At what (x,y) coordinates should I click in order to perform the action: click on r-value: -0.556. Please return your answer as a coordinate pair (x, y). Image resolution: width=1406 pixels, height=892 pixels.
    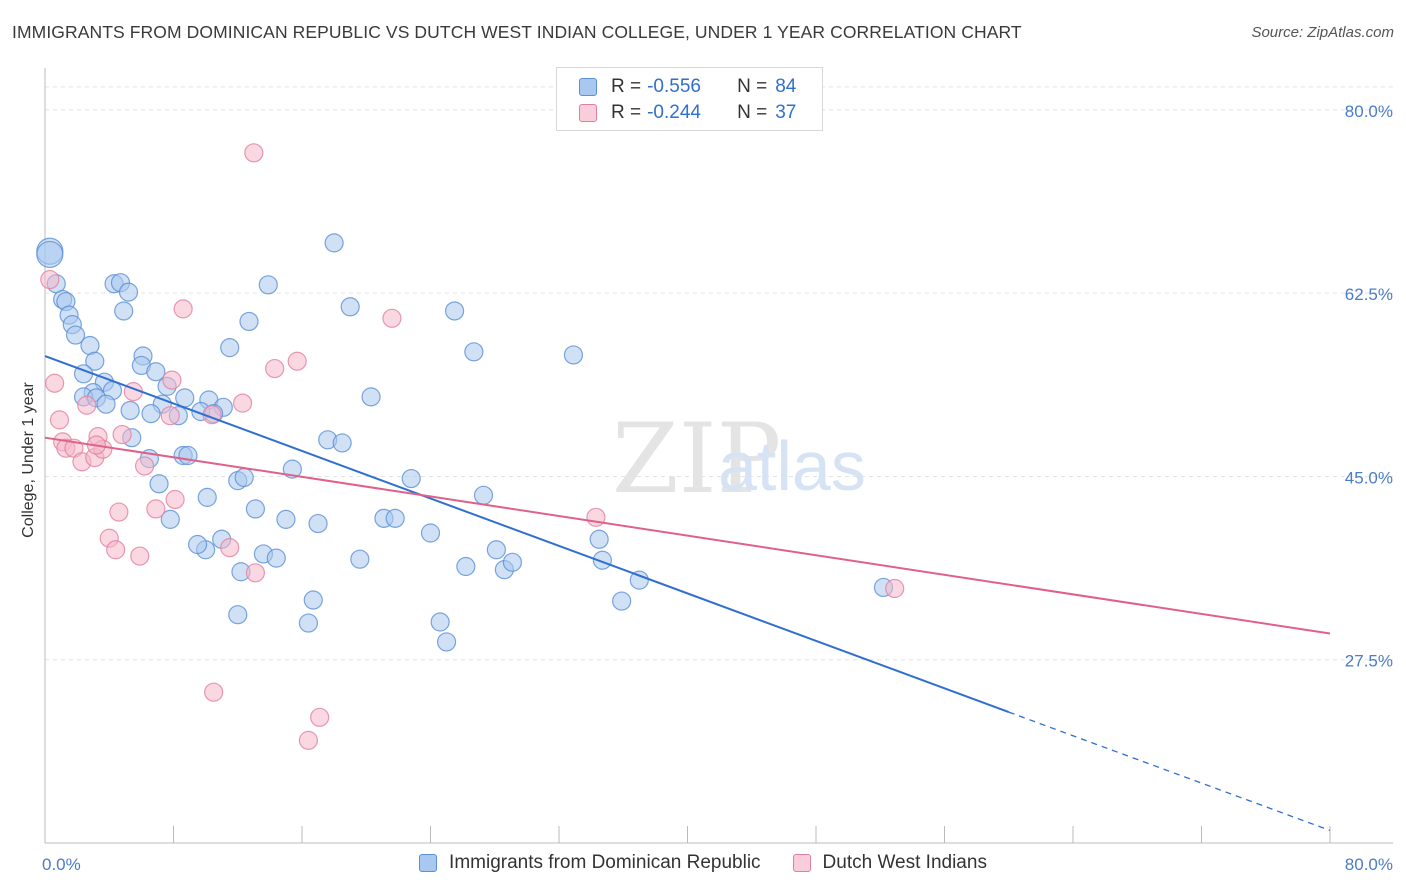
    Looking at the image, I should click on (674, 86).